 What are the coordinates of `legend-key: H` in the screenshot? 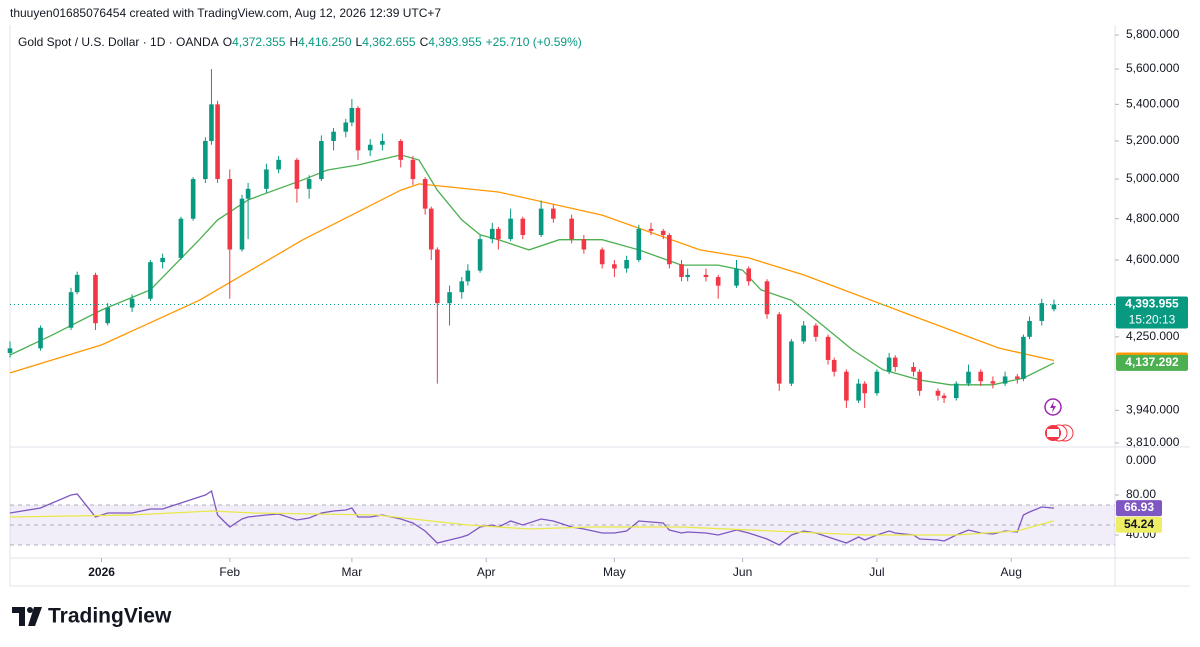 It's located at (293, 42).